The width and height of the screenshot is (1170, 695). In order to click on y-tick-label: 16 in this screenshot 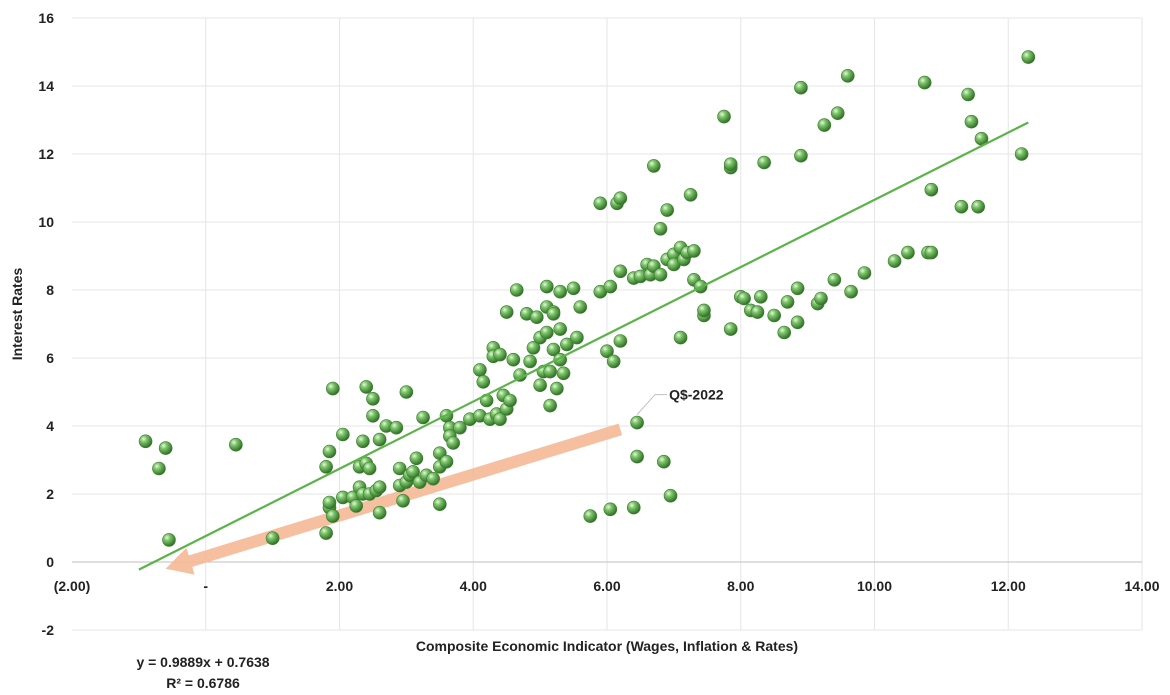, I will do `click(46, 18)`.